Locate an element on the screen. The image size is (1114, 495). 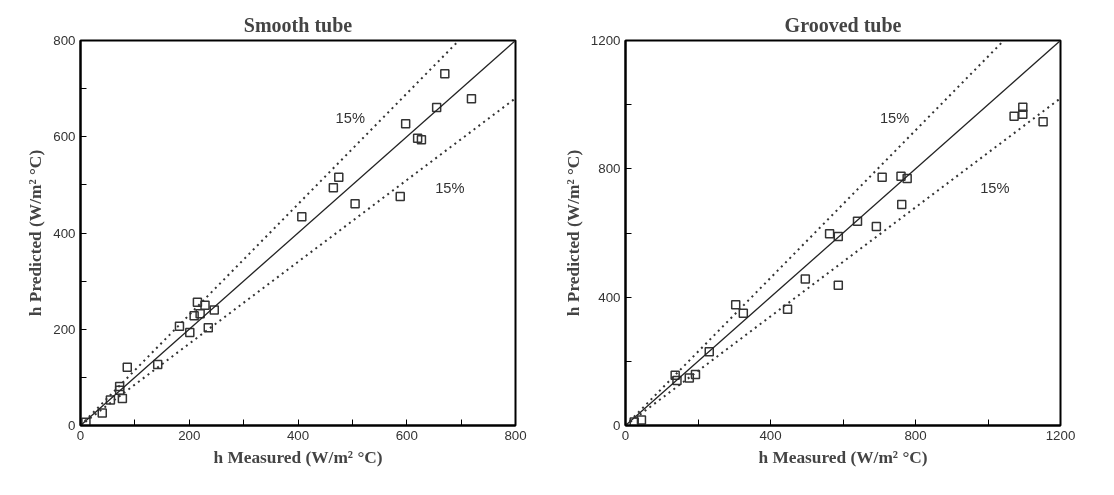
y-tick-label: 600 is located at coordinates (64, 137).